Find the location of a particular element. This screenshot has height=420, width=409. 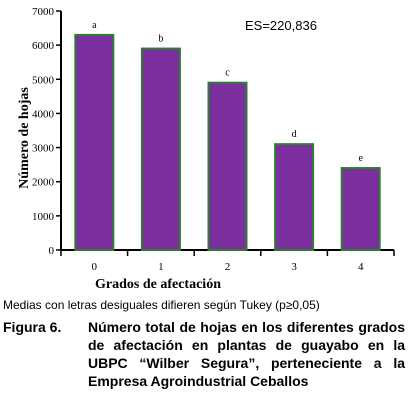

bar-letter-label: a is located at coordinates (94, 25).